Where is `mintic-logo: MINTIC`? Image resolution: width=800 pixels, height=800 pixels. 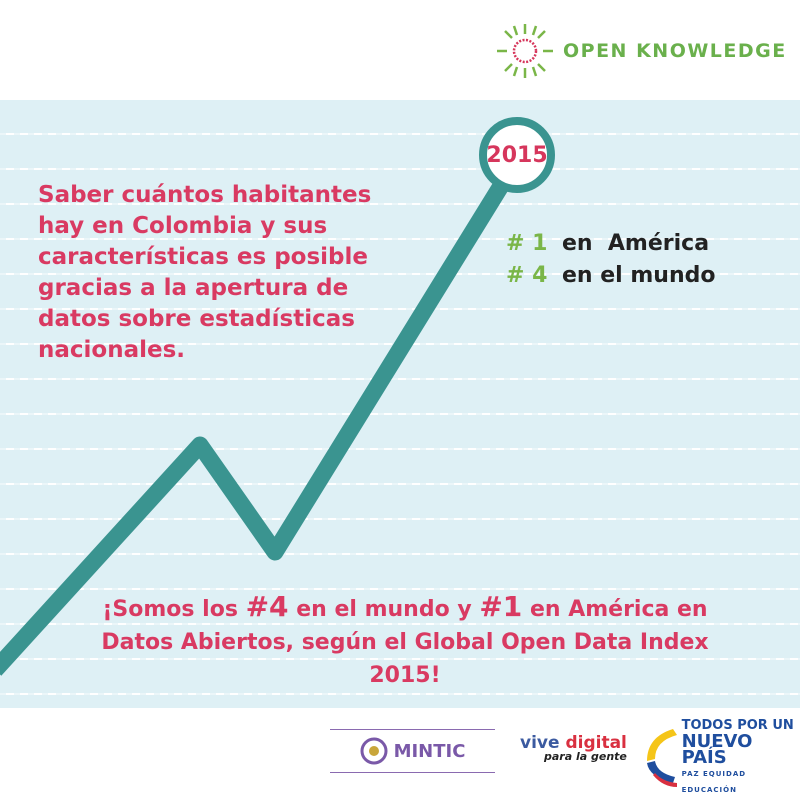 mintic-logo: MINTIC is located at coordinates (412, 751).